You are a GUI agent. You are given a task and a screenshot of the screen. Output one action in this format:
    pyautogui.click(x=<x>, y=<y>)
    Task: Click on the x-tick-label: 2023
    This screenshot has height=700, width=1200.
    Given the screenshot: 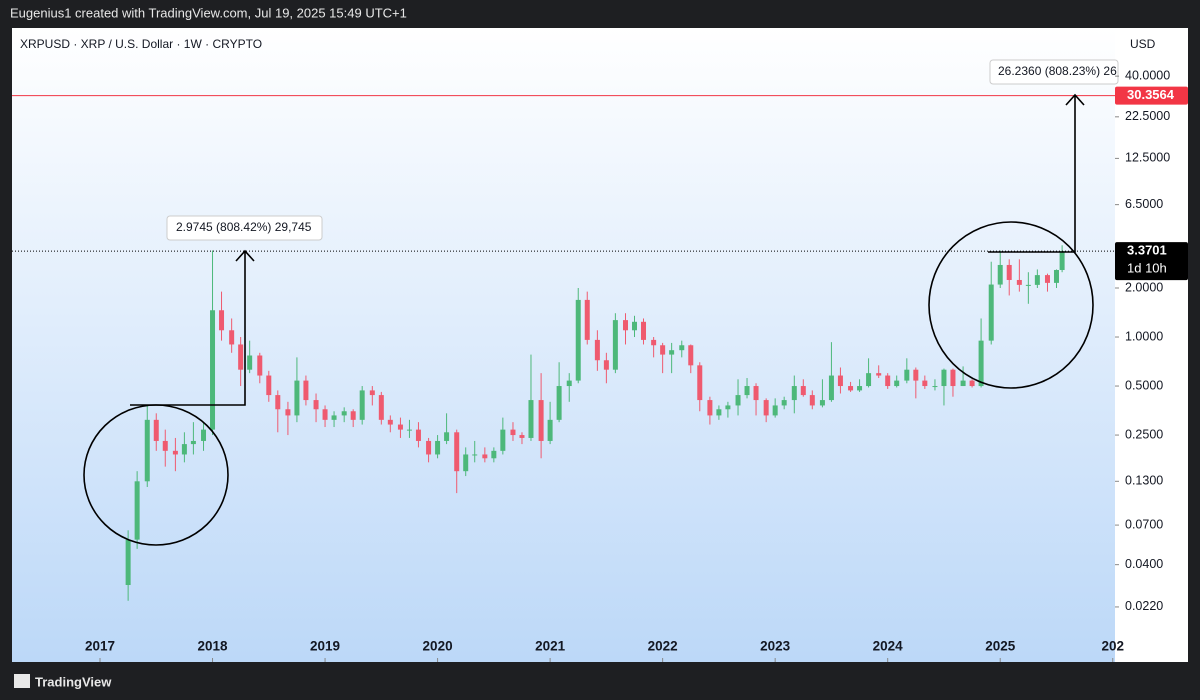 What is the action you would take?
    pyautogui.click(x=775, y=646)
    